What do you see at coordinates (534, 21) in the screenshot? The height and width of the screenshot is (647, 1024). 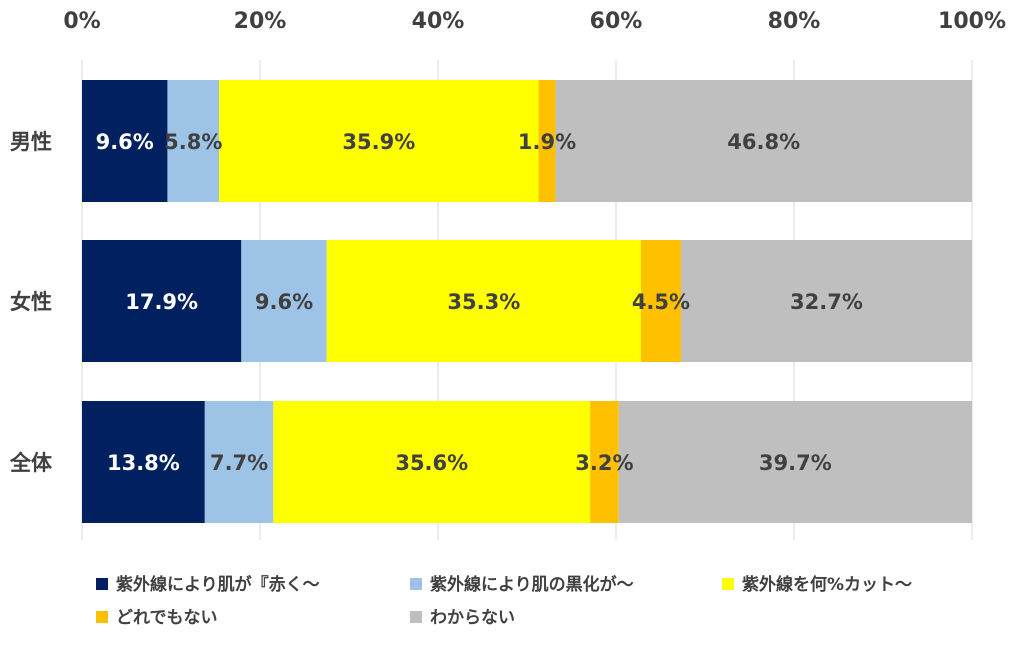 I see `x-axis-ticks: 0% 20% 40% 60% 80% 100%` at bounding box center [534, 21].